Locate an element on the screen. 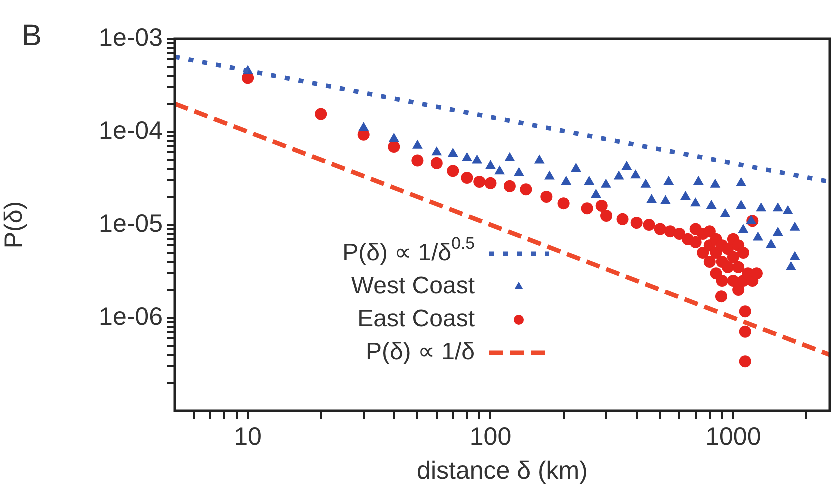  x-tick-label: 100 is located at coordinates (491, 436).